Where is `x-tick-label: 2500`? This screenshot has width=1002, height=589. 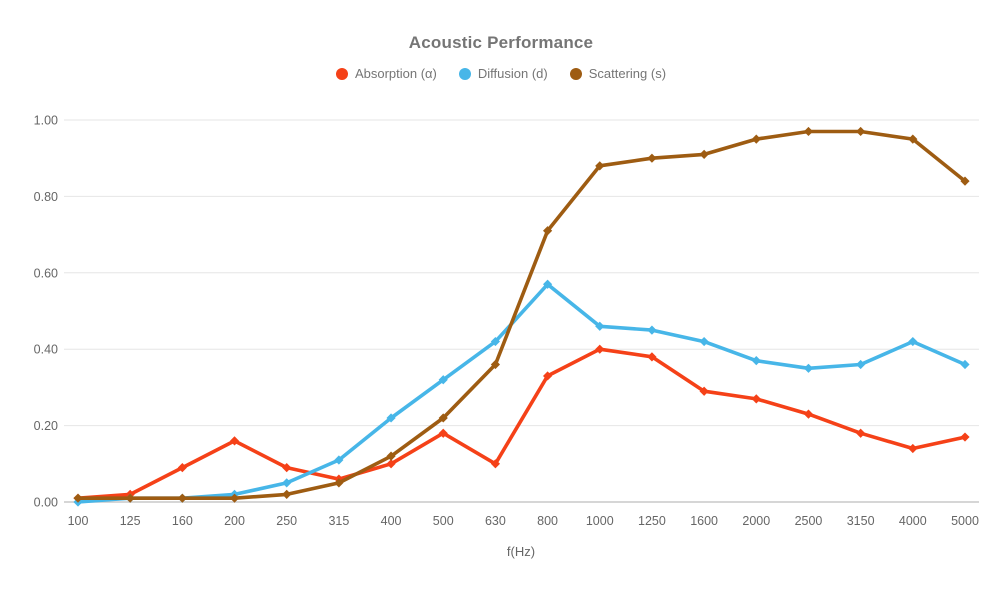
x-tick-label: 2500 is located at coordinates (809, 521).